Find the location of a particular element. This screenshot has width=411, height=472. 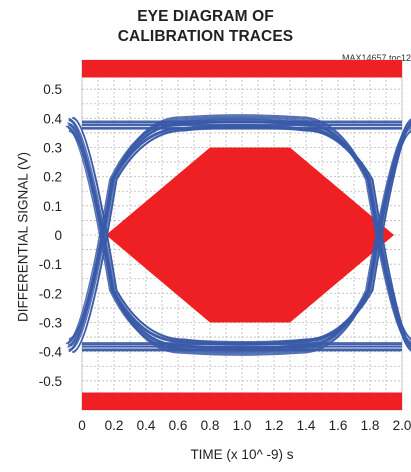

y-tick-label: 0 is located at coordinates (58, 235).